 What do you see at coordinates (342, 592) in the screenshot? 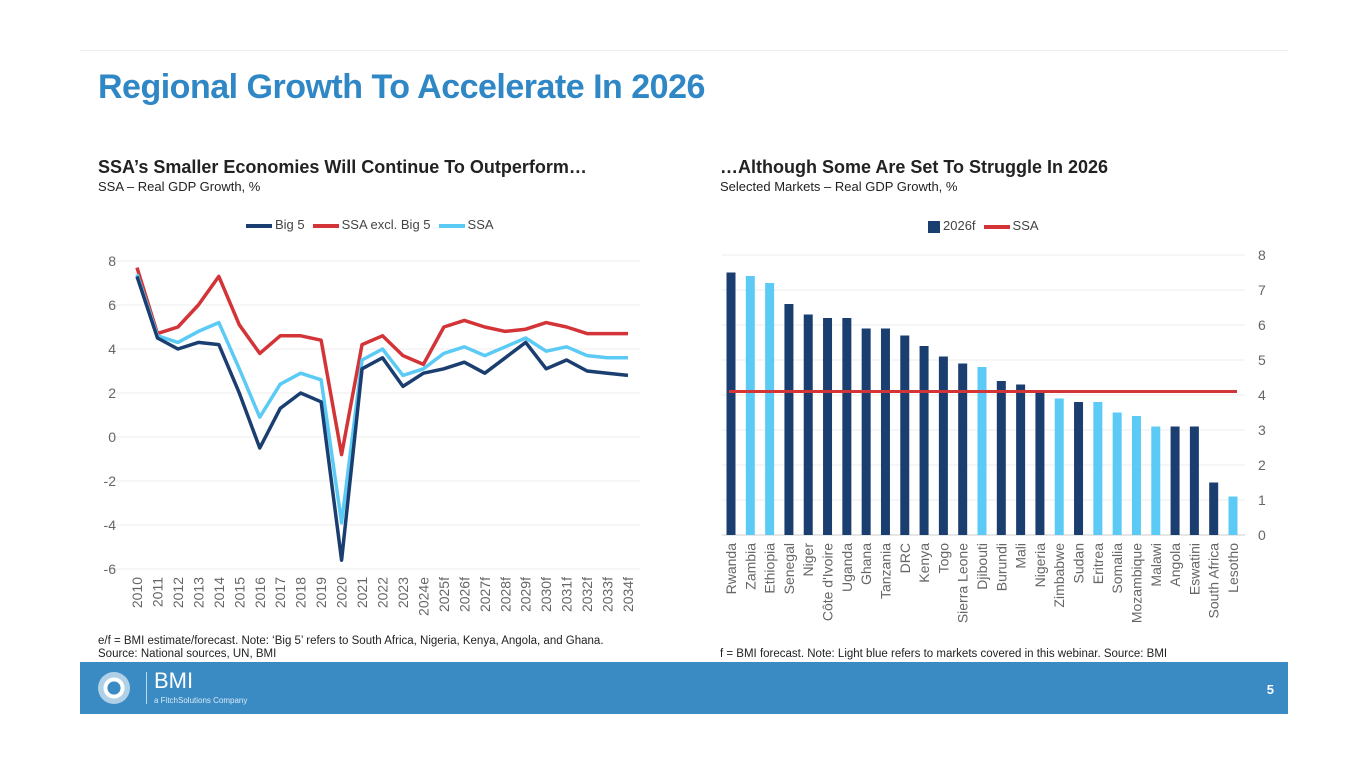
I see `x-tick-label: 2020` at bounding box center [342, 592].